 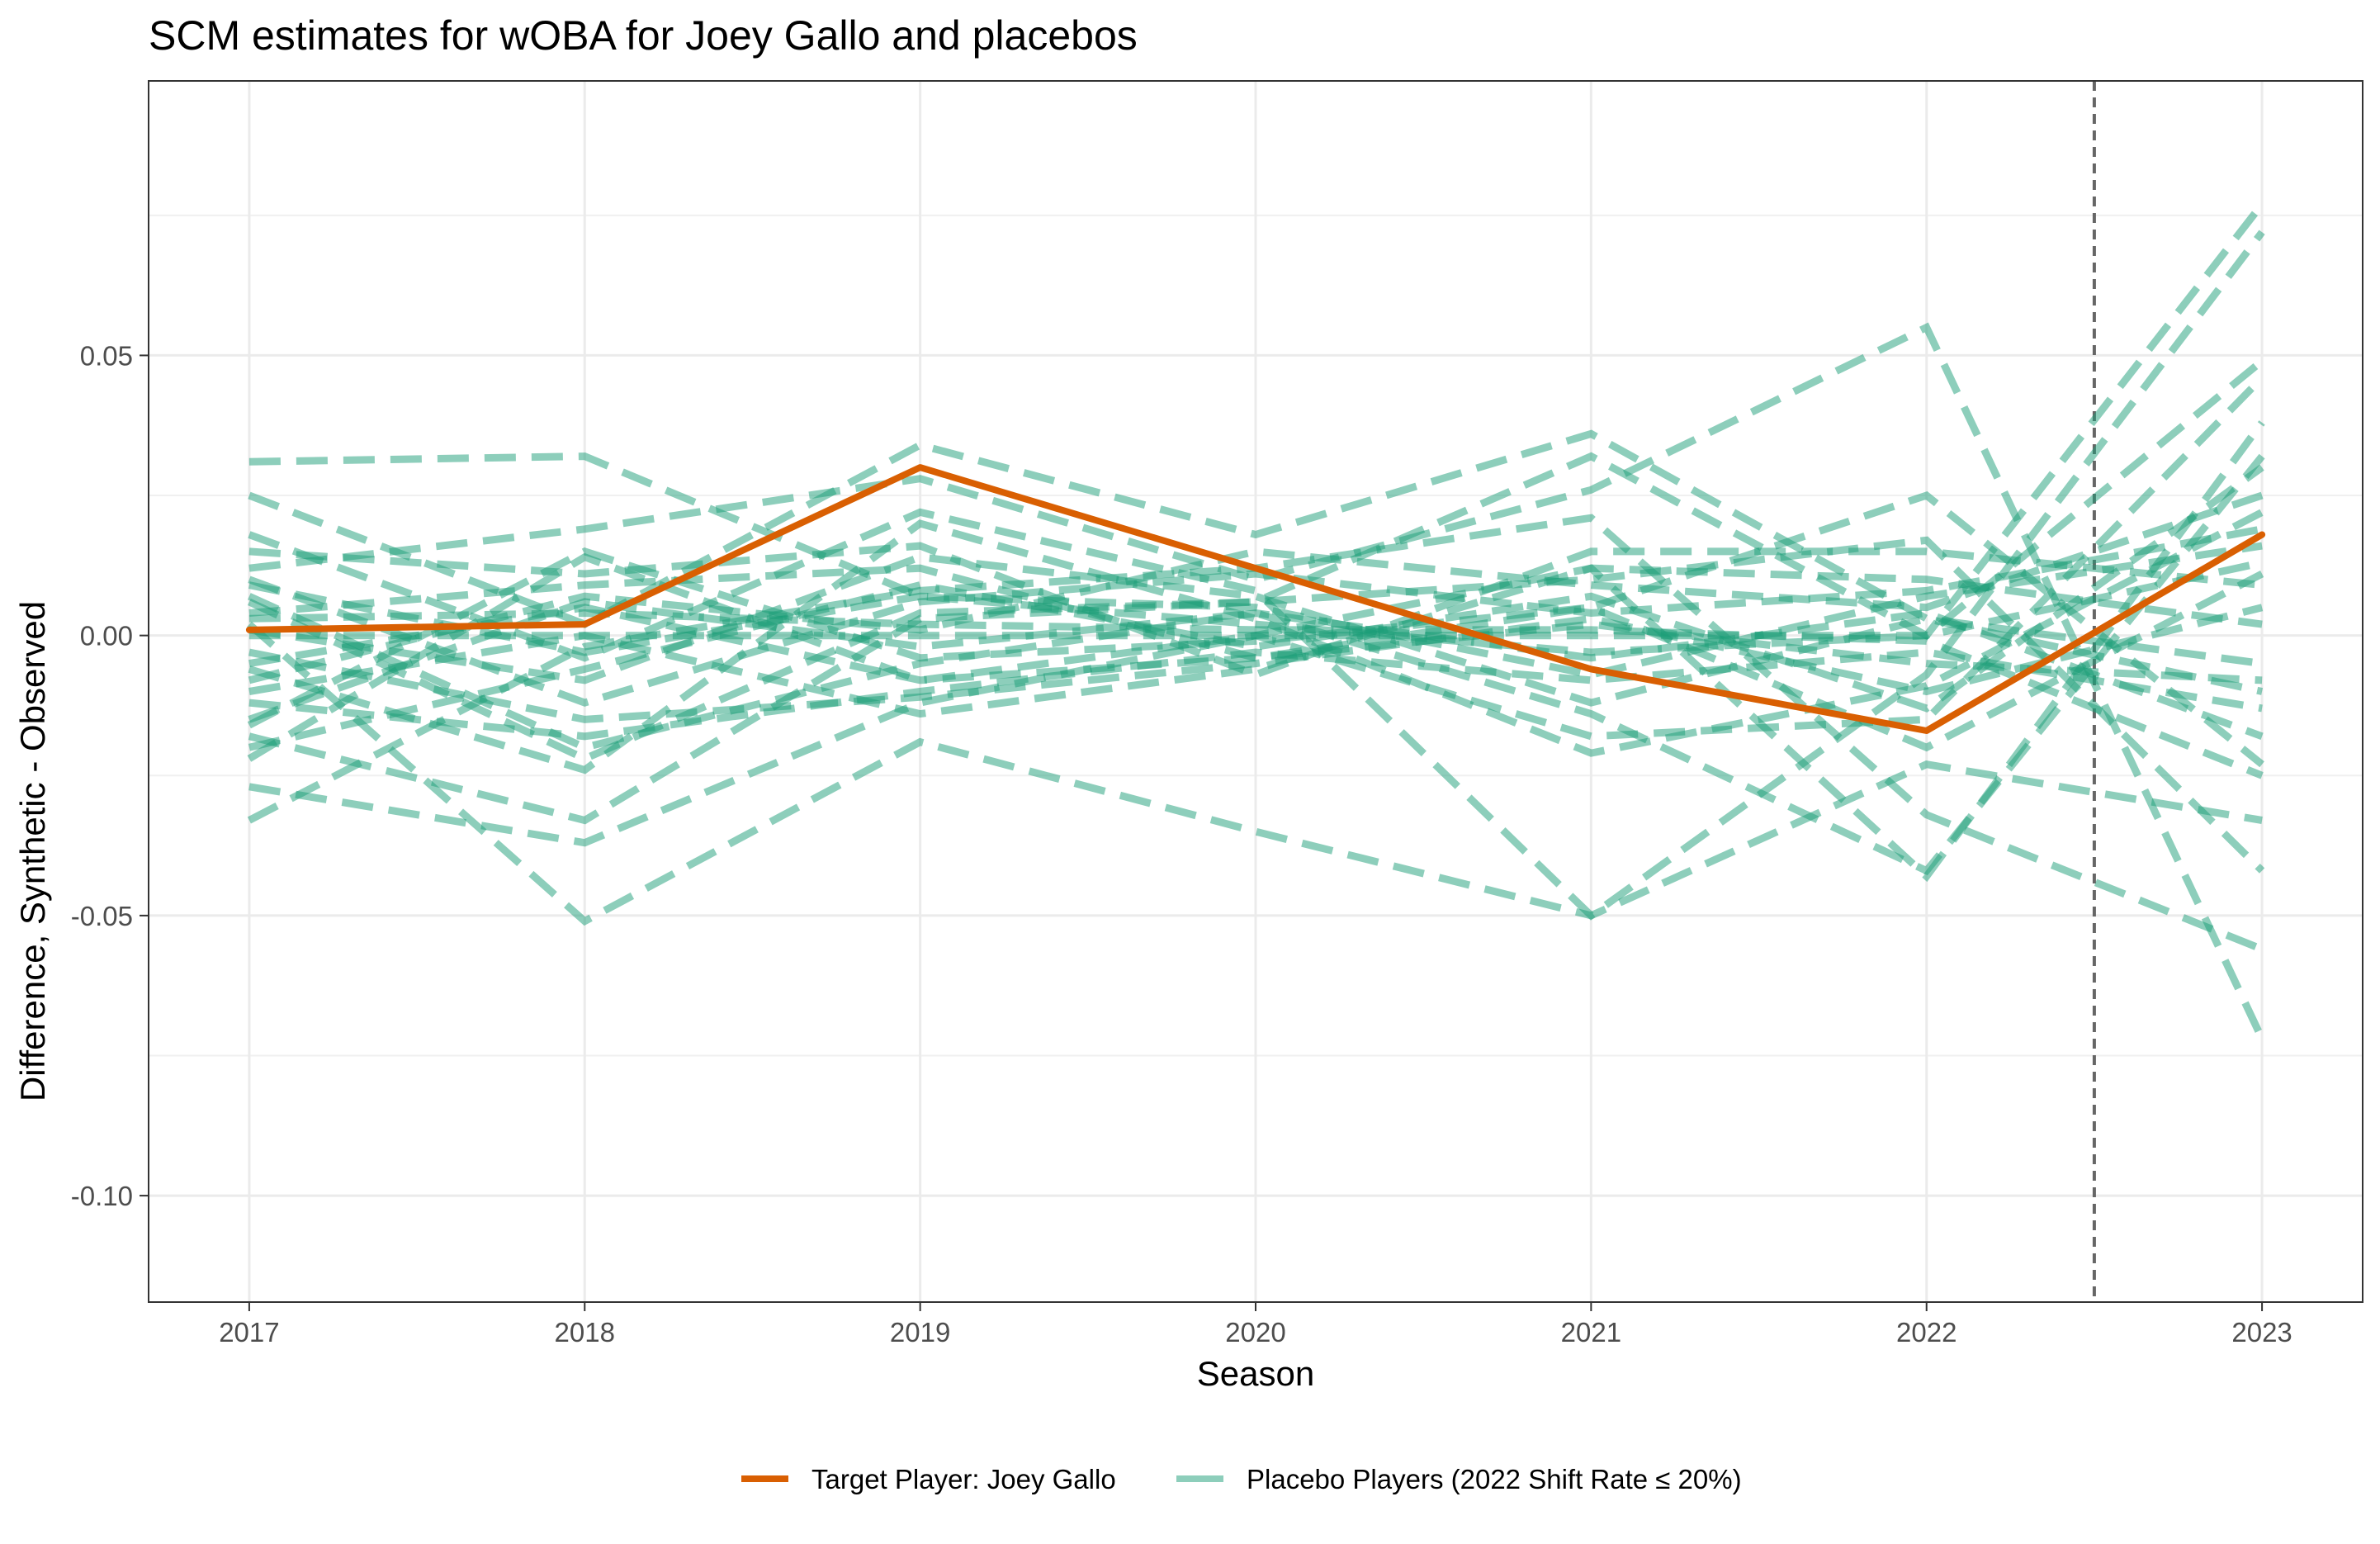 What do you see at coordinates (106, 356) in the screenshot?
I see `y-tick-label: 0.05` at bounding box center [106, 356].